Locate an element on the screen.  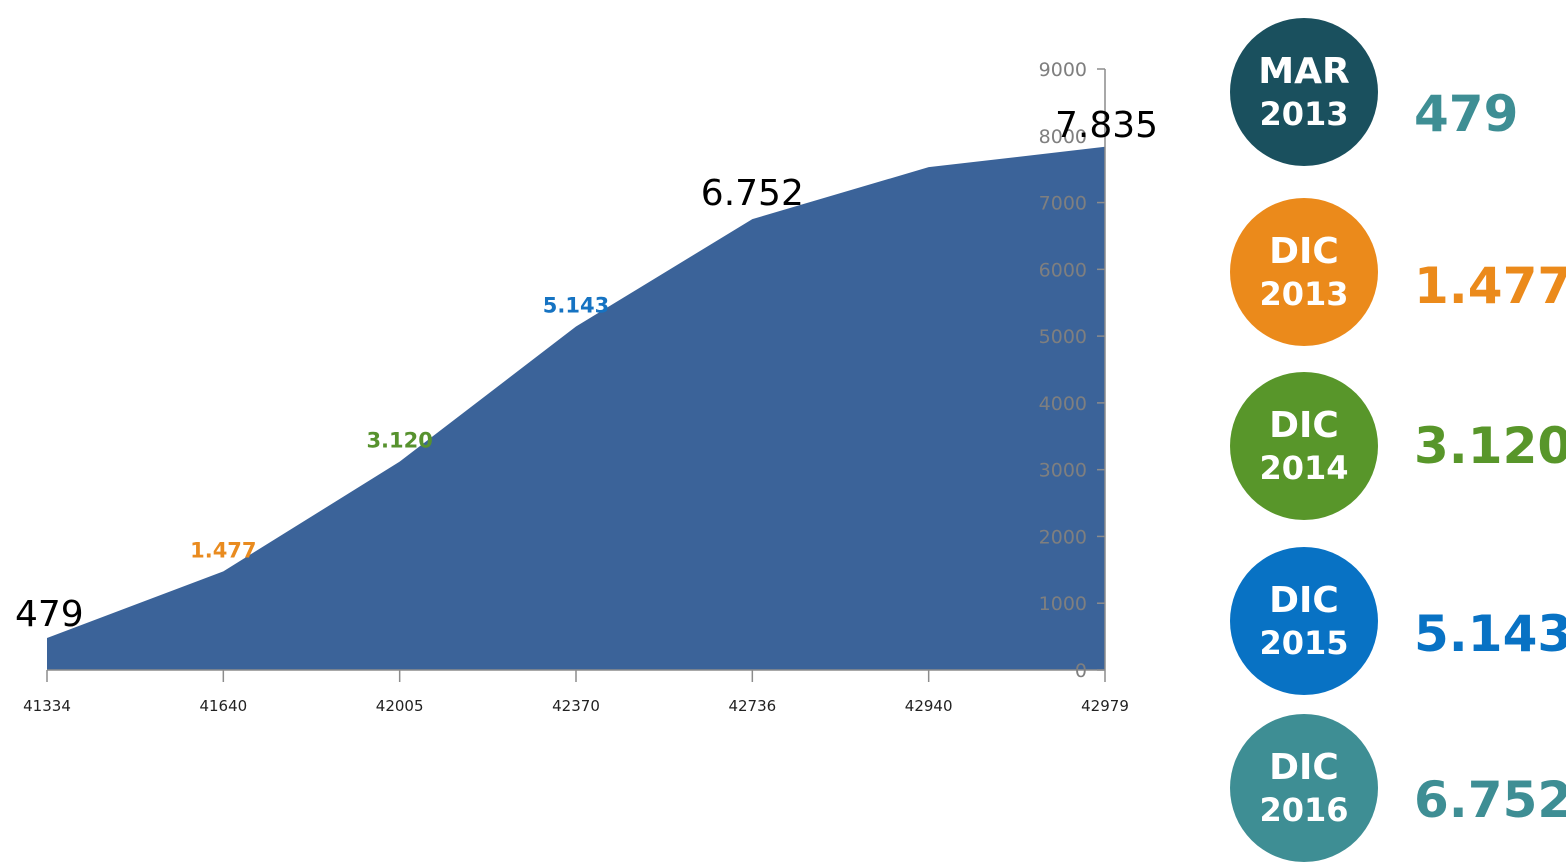
legend-circle-dic-2016: DIC 2016 is located at coordinates (1304, 788).